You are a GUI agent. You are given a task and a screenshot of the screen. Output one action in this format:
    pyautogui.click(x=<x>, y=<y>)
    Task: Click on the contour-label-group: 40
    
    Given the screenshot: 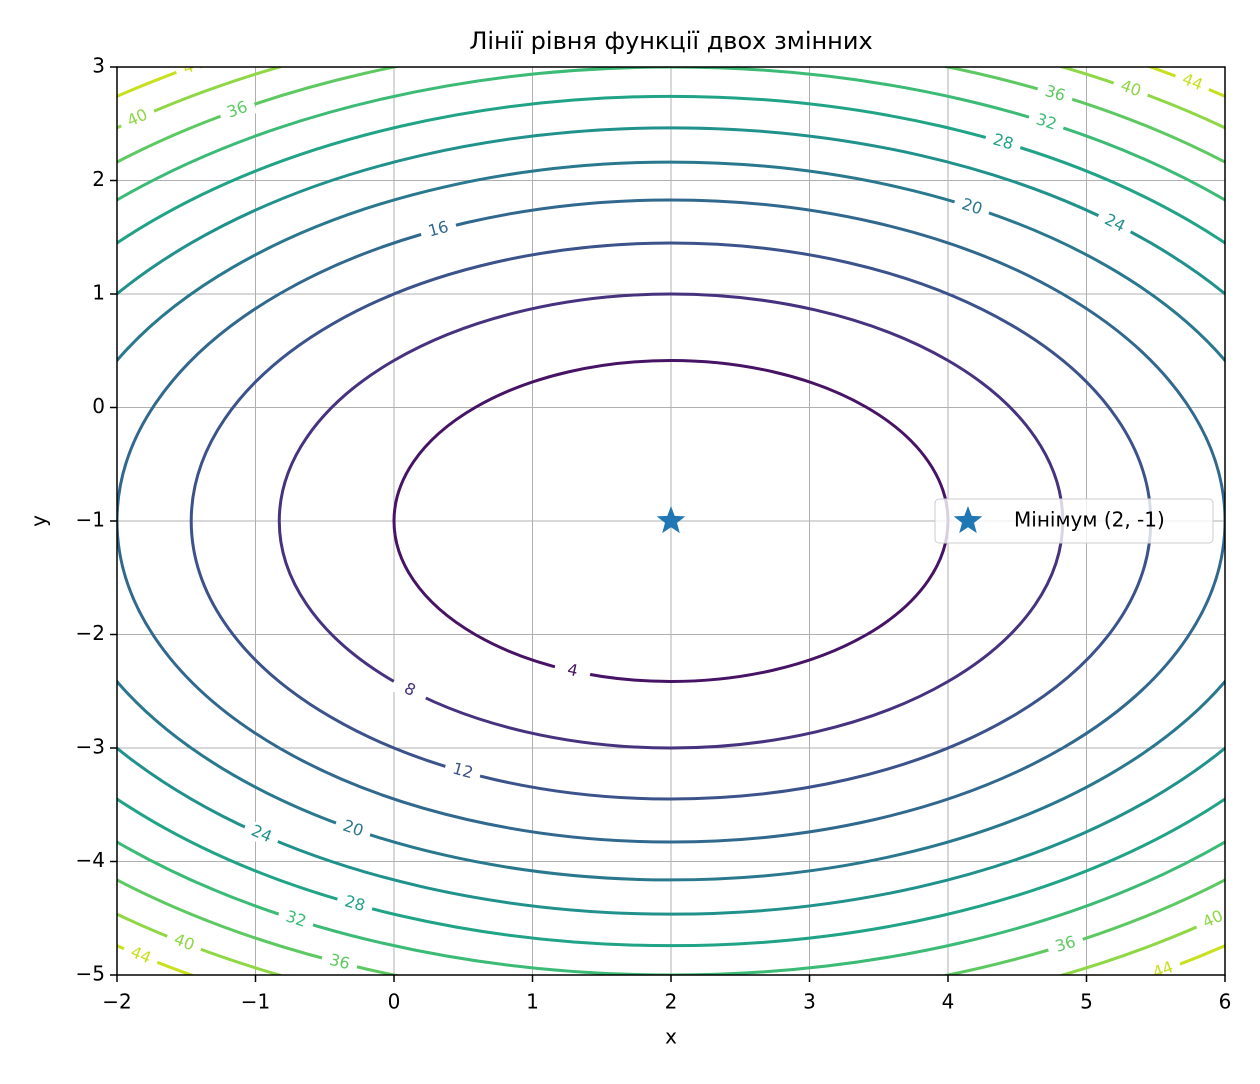 What is the action you would take?
    pyautogui.click(x=1130, y=89)
    